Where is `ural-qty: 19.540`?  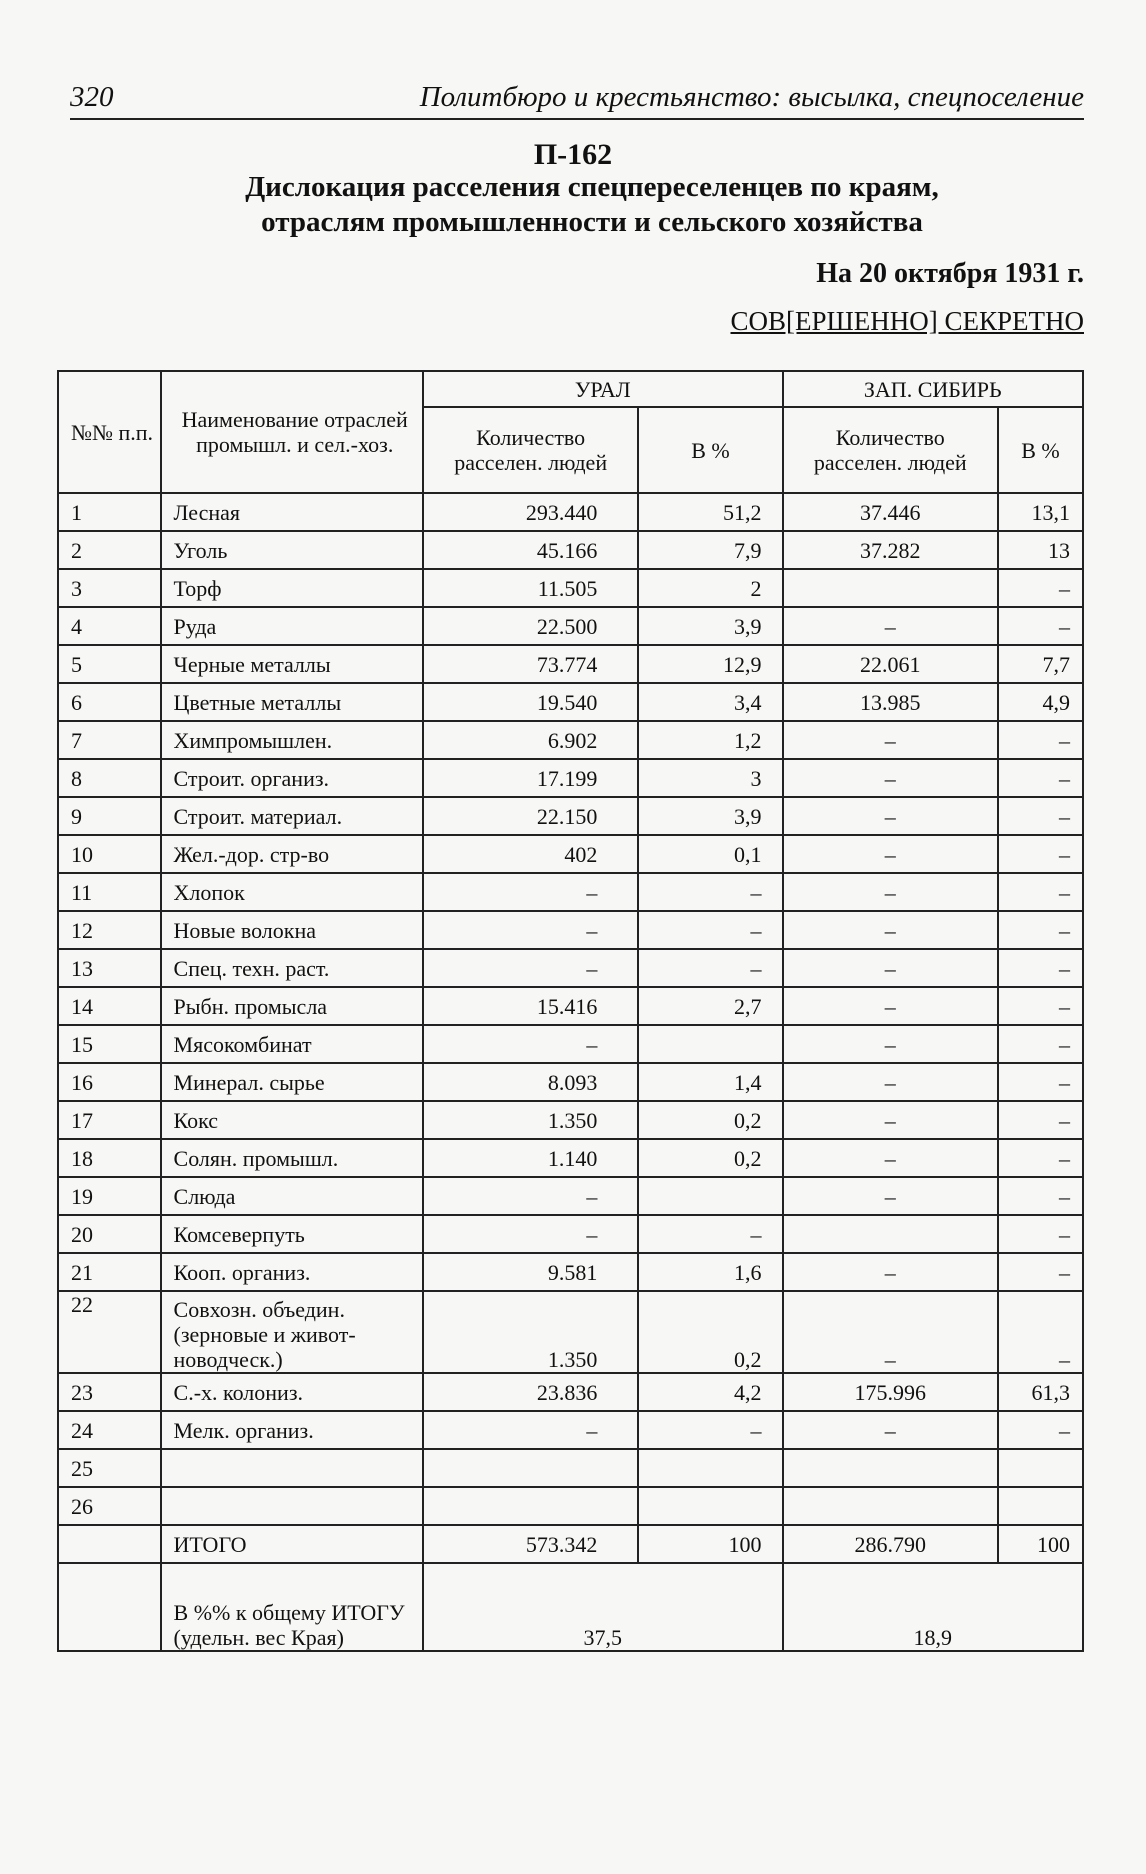 ural-qty: 19.540 is located at coordinates (530, 702).